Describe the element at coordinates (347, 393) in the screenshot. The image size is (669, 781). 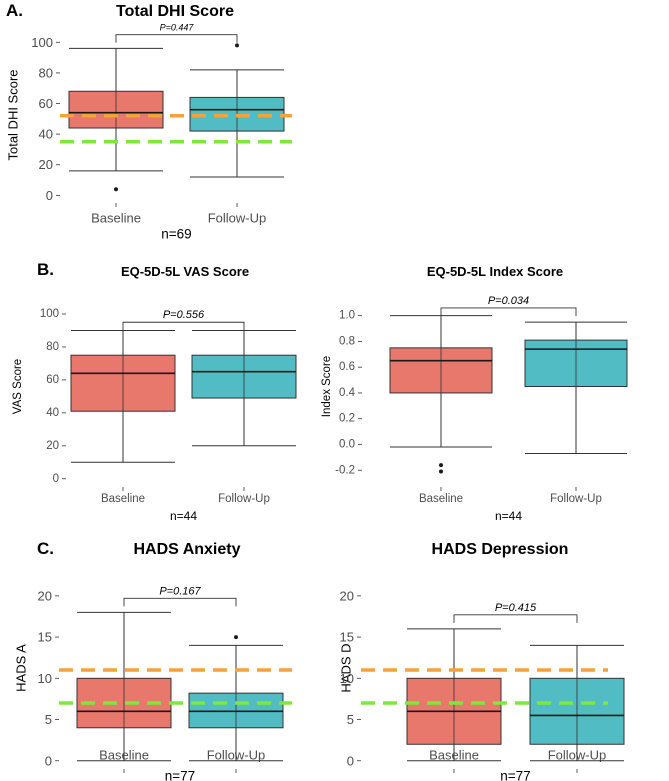
I see `y-tick-label: 0.4` at that location.